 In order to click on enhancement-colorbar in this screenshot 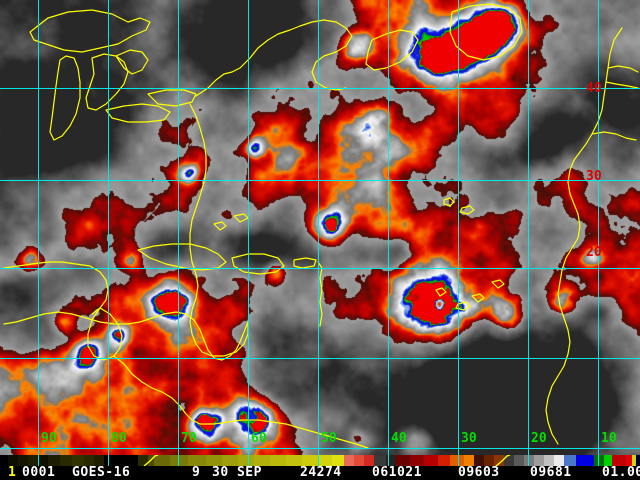, I will do `click(320, 460)`.